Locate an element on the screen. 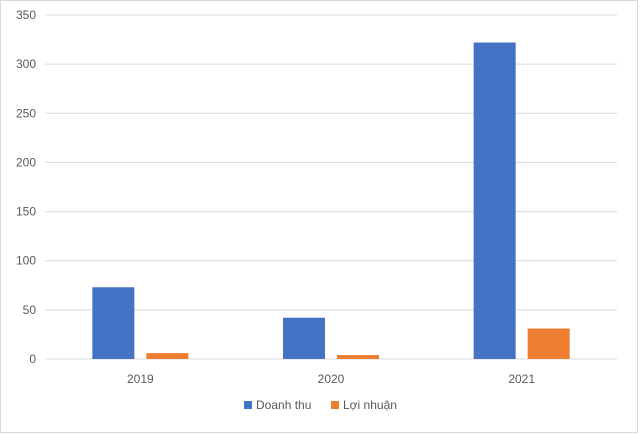 The width and height of the screenshot is (640, 435). bar-loi-nhuan-2020 is located at coordinates (358, 357).